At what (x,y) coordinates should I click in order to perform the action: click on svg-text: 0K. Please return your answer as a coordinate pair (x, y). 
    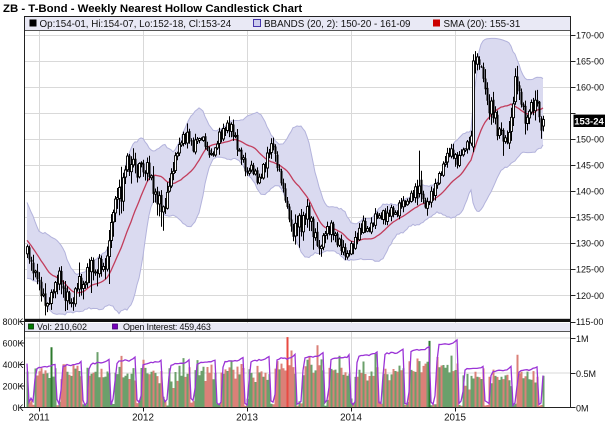
    Looking at the image, I should click on (17, 408).